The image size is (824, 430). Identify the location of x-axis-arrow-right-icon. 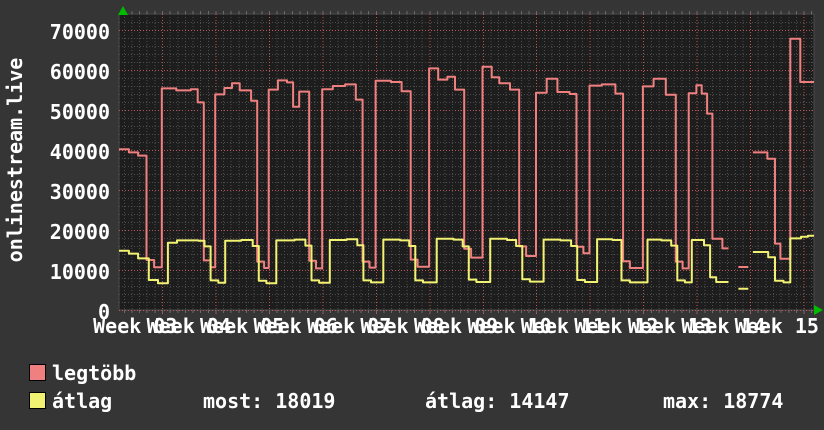
(818, 310).